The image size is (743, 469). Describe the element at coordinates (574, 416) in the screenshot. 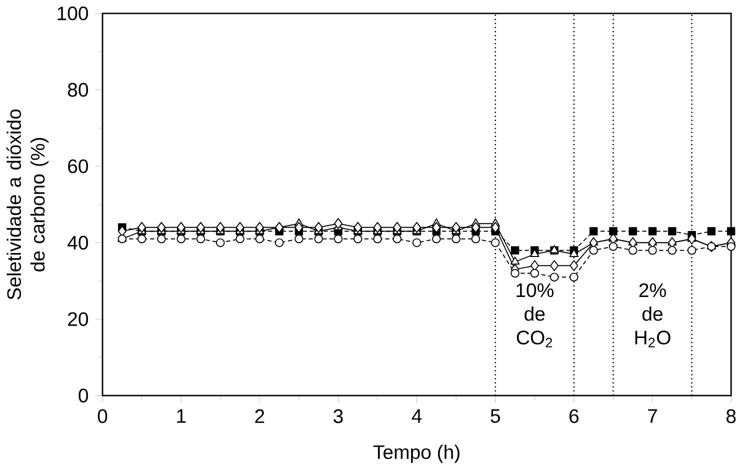

I see `x-tick-label: 6` at that location.